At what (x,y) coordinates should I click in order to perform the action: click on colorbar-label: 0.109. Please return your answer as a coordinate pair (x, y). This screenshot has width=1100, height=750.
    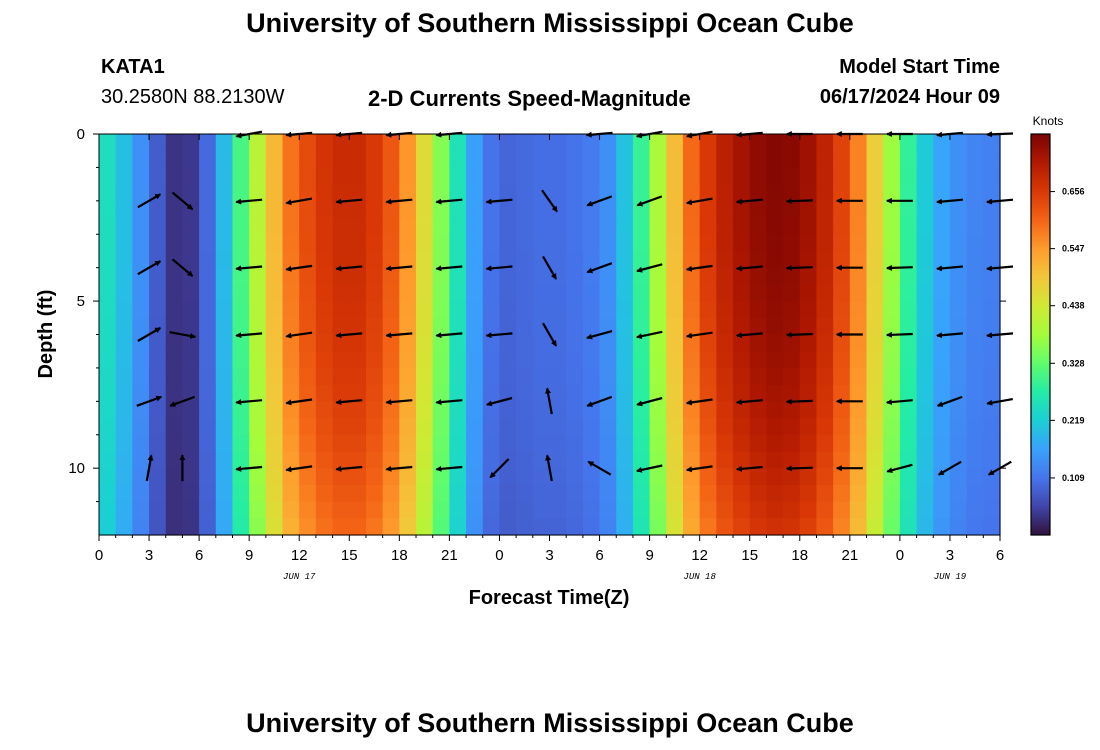
    Looking at the image, I should click on (1073, 478).